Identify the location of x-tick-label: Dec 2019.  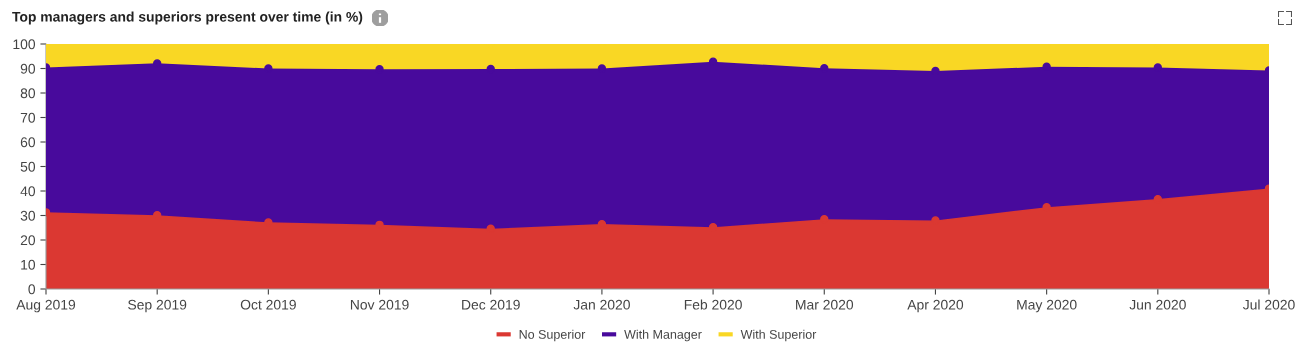
(491, 304).